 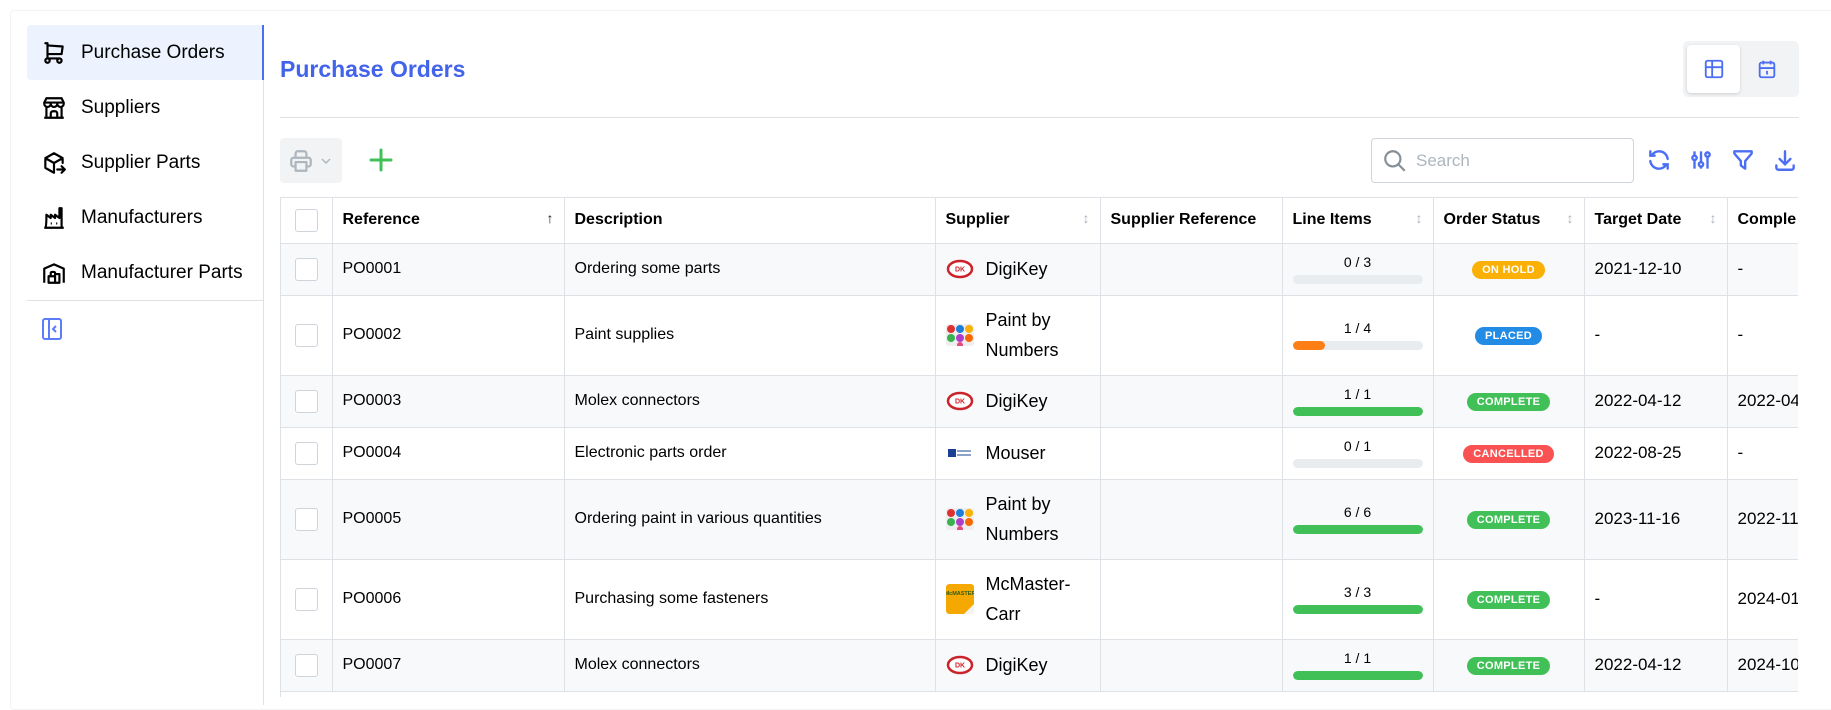 What do you see at coordinates (959, 270) in the screenshot?
I see `svg-text: DK` at bounding box center [959, 270].